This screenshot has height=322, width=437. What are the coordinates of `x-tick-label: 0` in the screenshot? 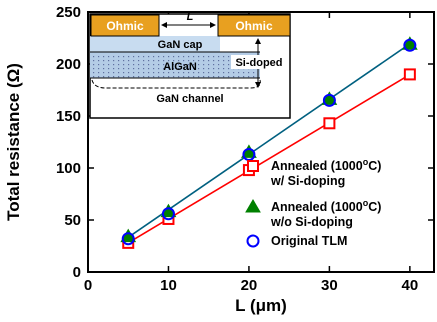 It's located at (88, 285).